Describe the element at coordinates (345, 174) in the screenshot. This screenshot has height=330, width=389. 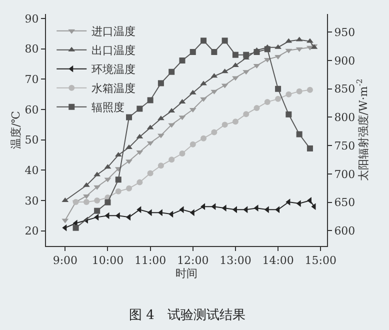
I see `y2-tick-label: 700` at that location.